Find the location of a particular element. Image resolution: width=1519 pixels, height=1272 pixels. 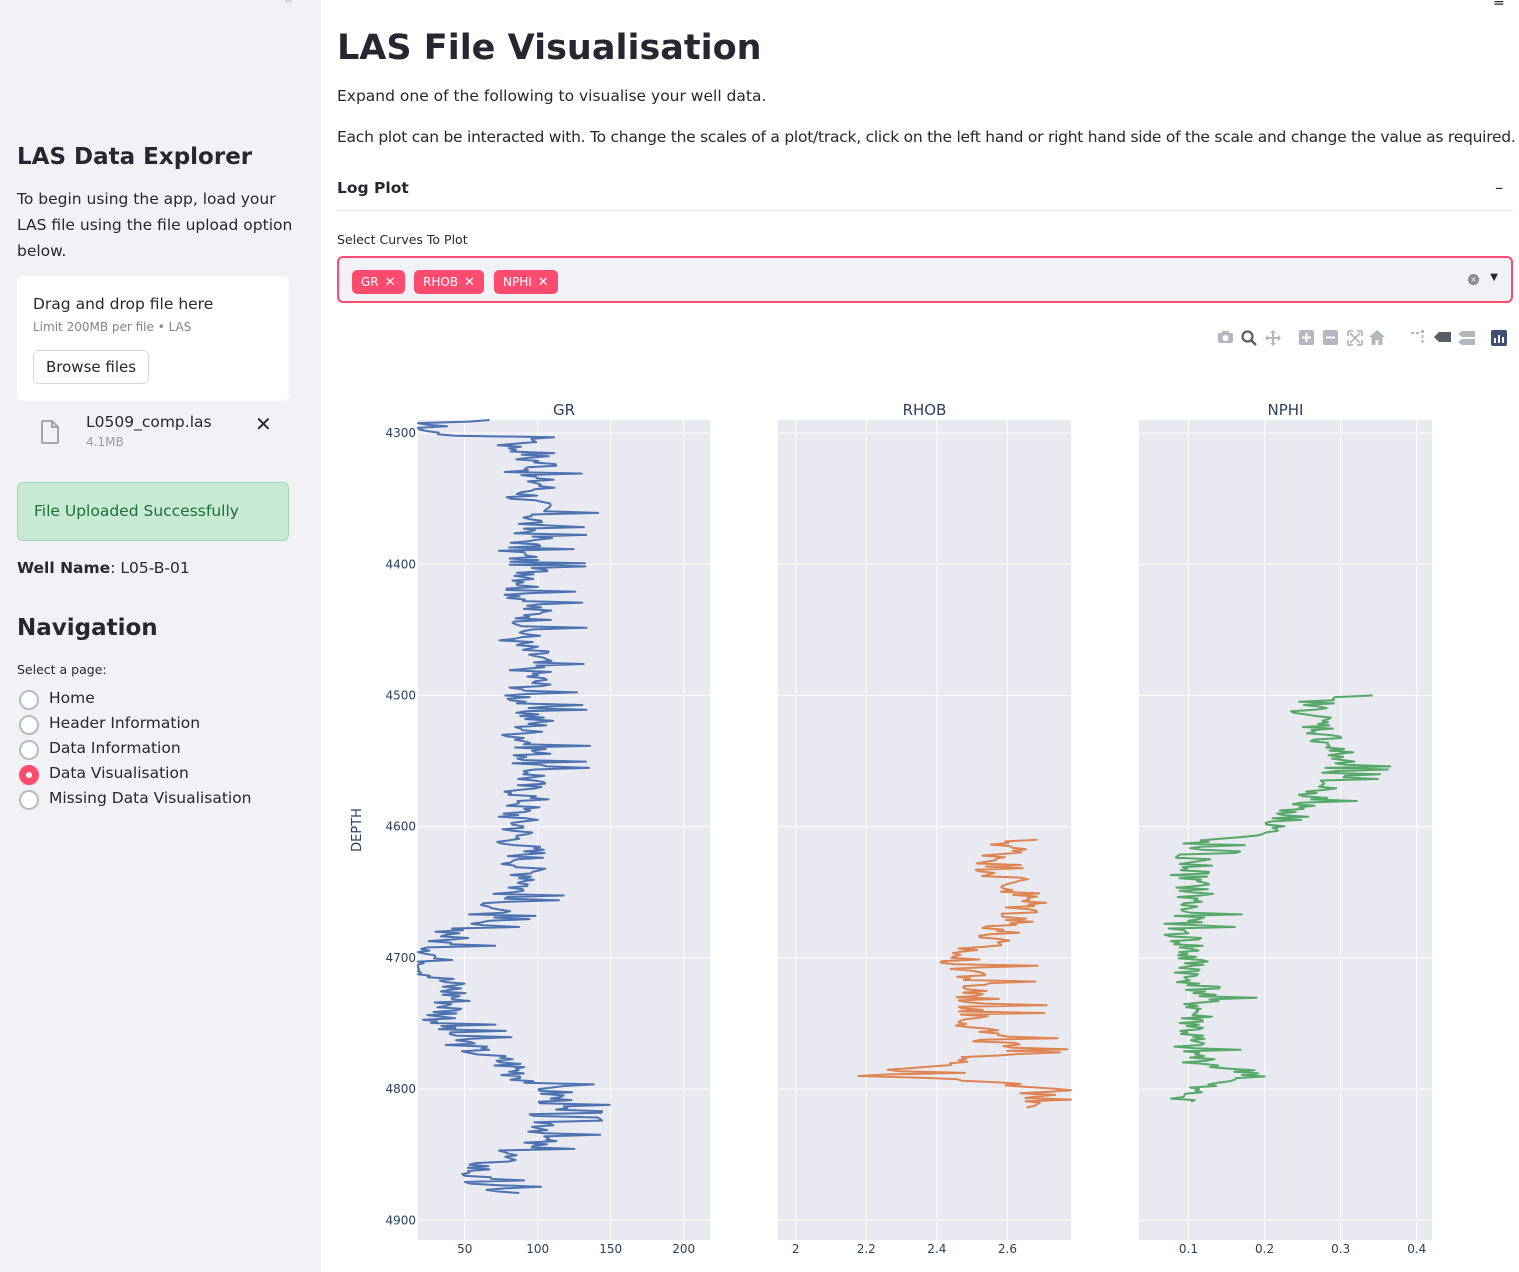

navigation-label: Select a page: is located at coordinates (62, 669).